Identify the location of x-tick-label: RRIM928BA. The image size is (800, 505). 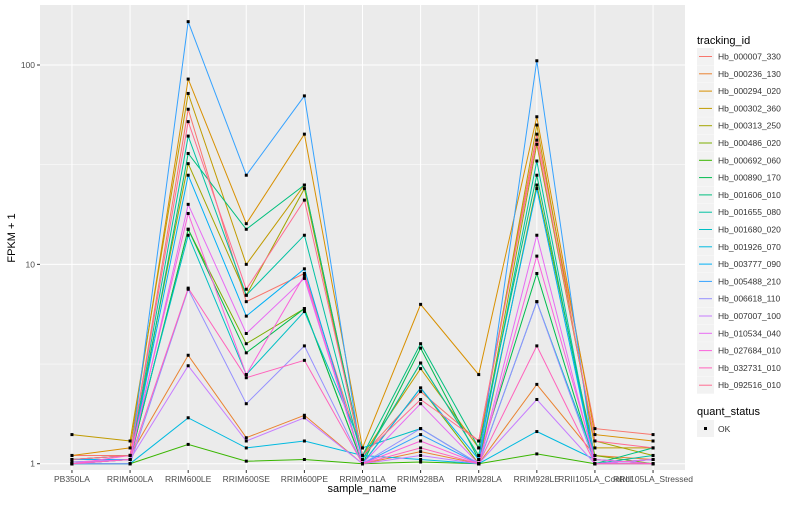
(421, 479).